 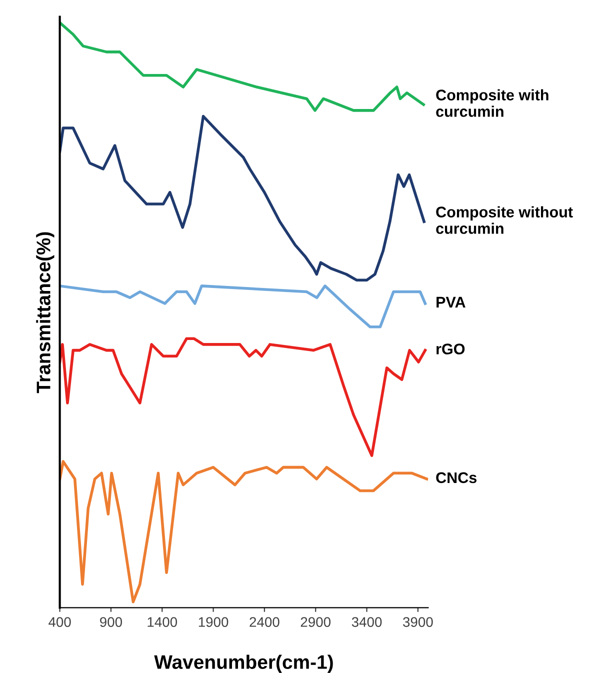 I want to click on x-tick-label: 400, so click(x=59, y=622).